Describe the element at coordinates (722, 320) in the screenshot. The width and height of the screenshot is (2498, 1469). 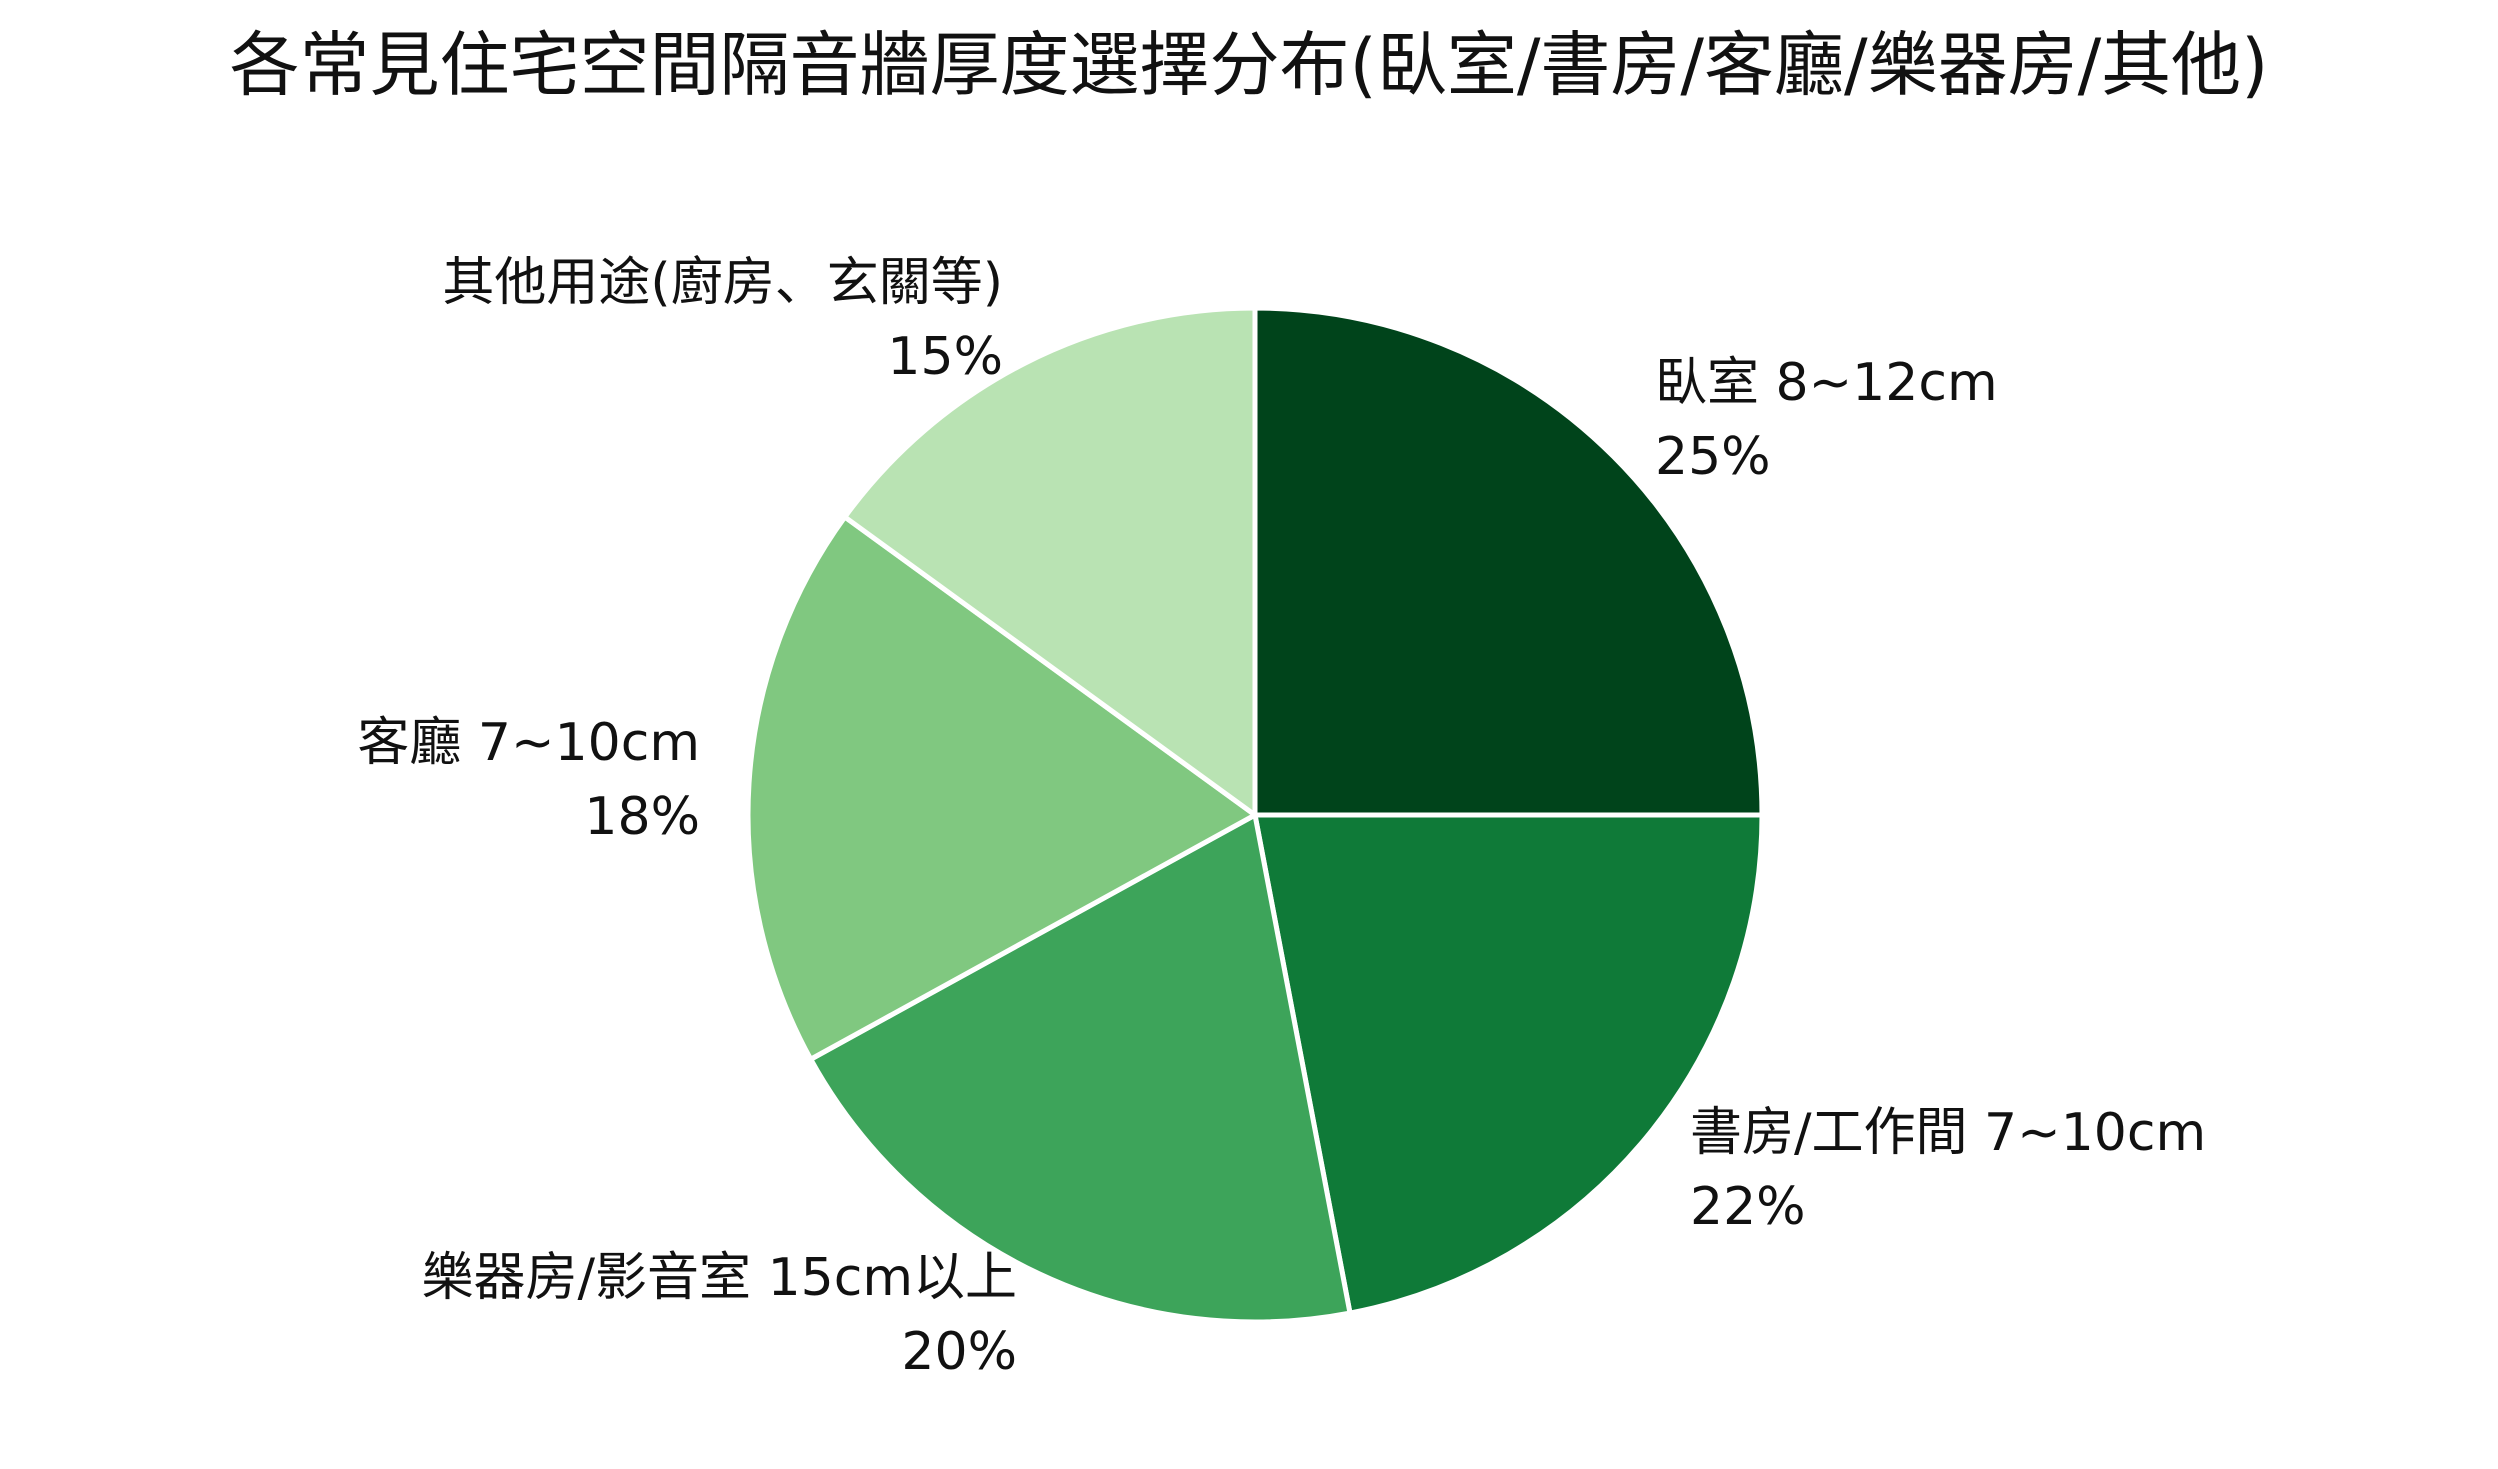
I see `slice-label-5: 其他用途(廚房、玄關等) 15%` at that location.